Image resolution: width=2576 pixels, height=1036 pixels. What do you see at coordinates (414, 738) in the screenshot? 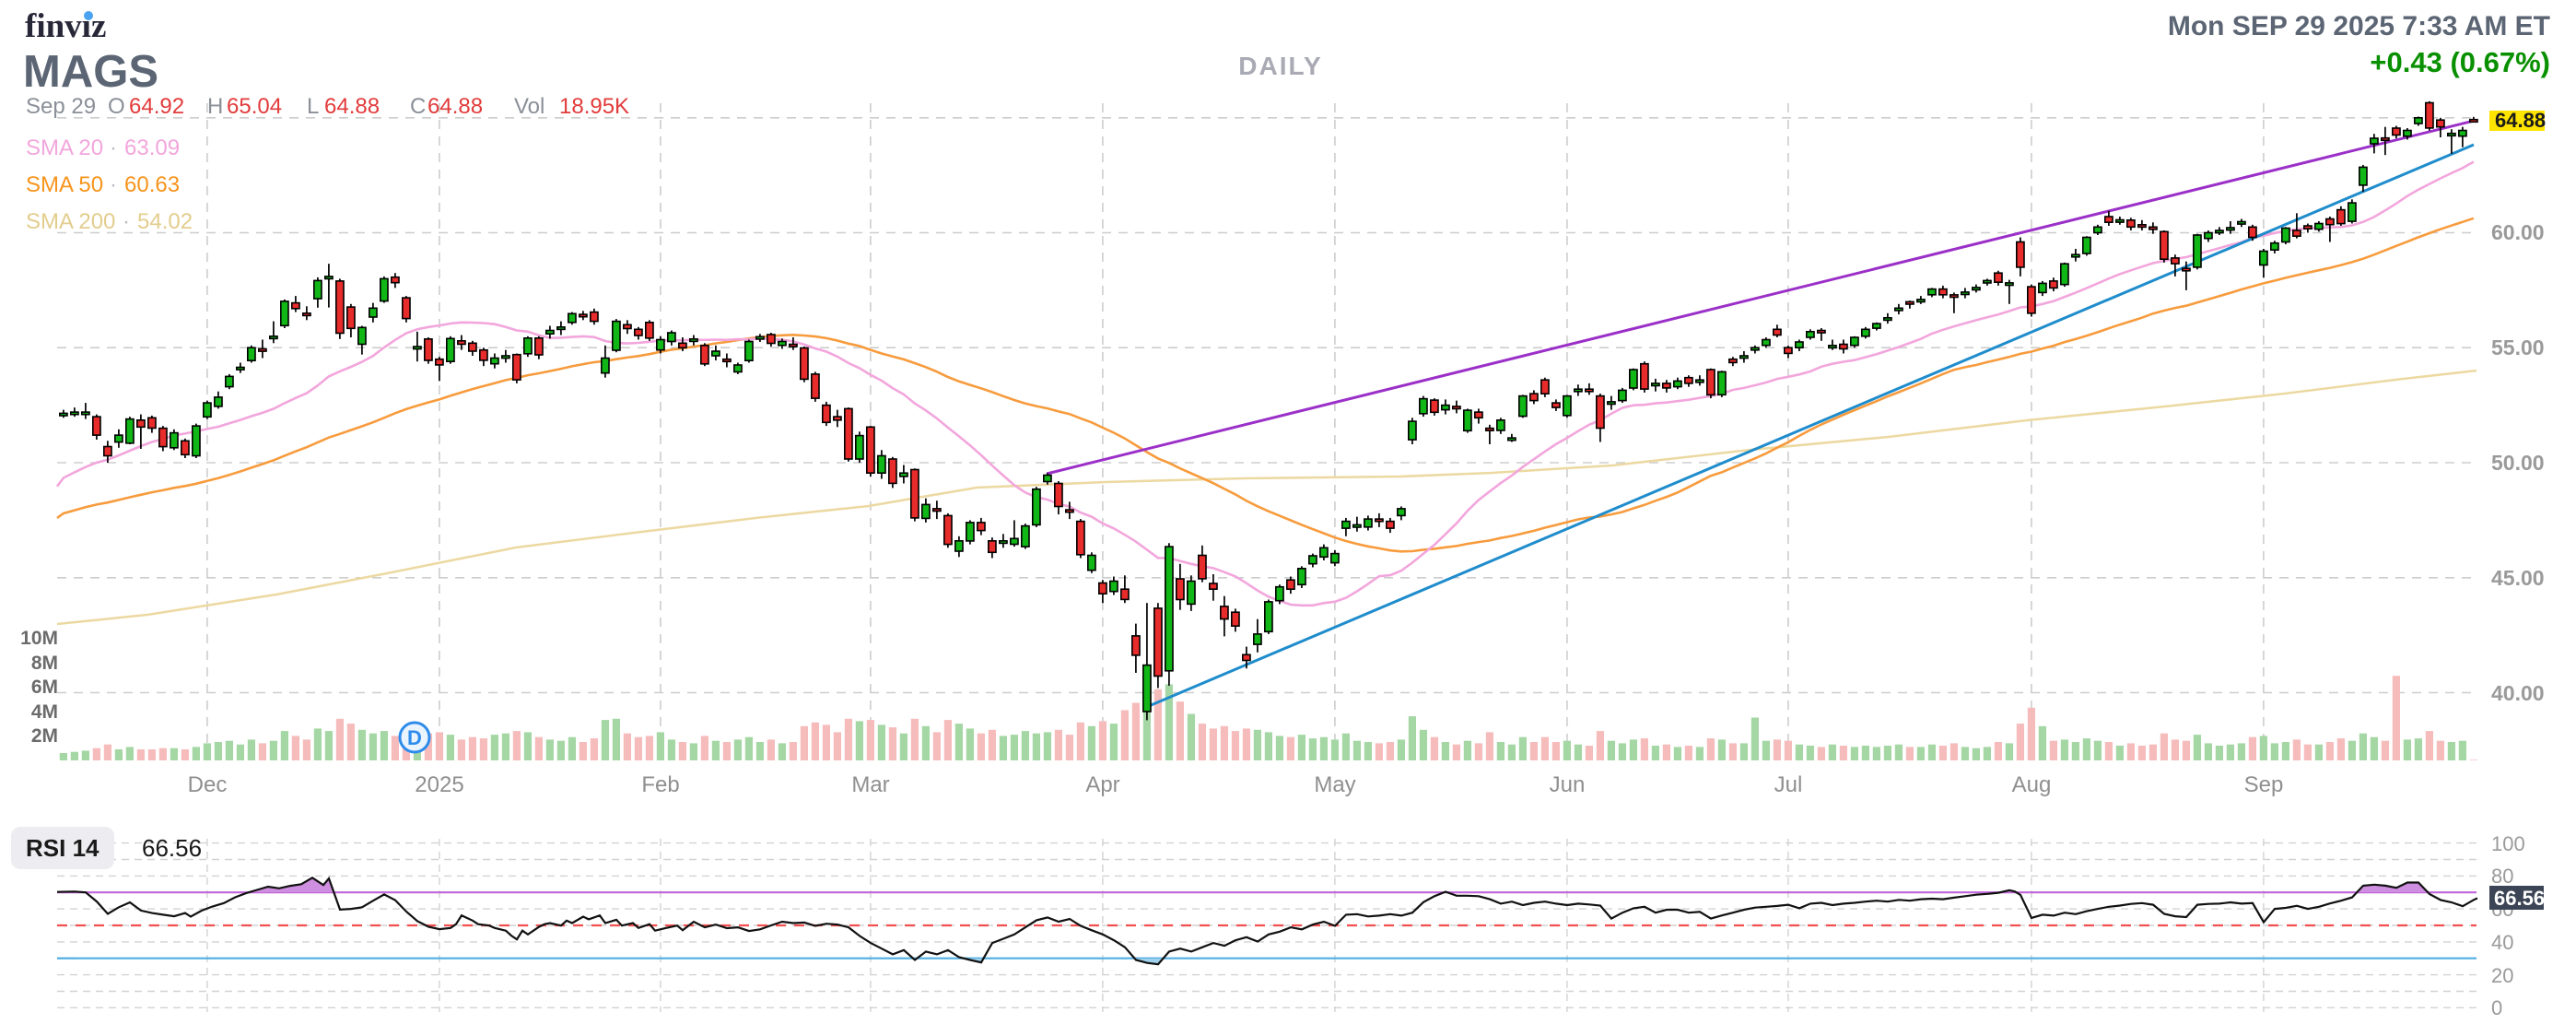
I see `svg-text: D` at bounding box center [414, 738].